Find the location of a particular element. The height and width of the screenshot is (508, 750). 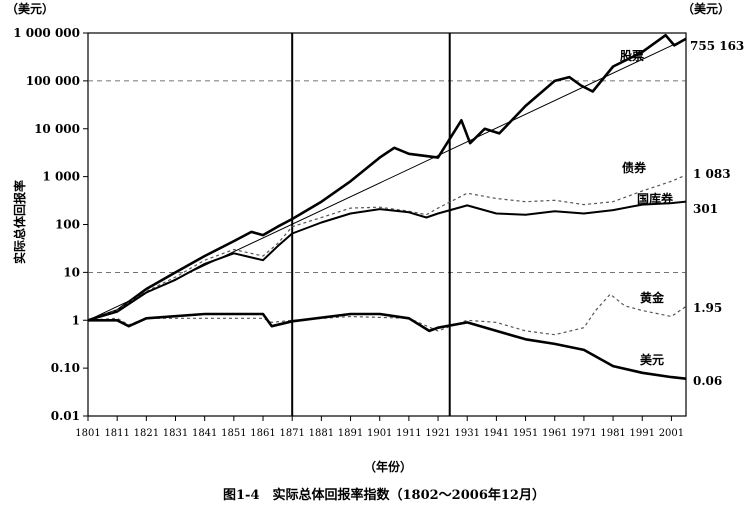

x-tick-label: 1921 is located at coordinates (437, 433).